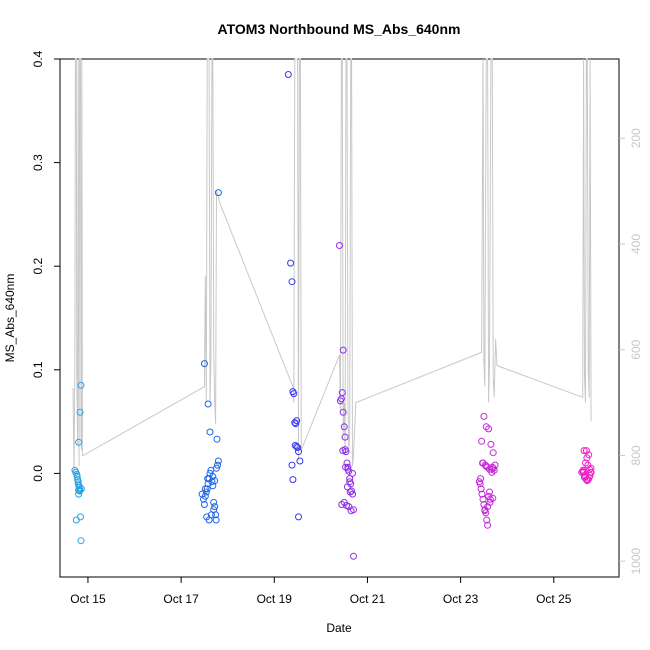  I want to click on right-tick-label: 200, so click(636, 138).